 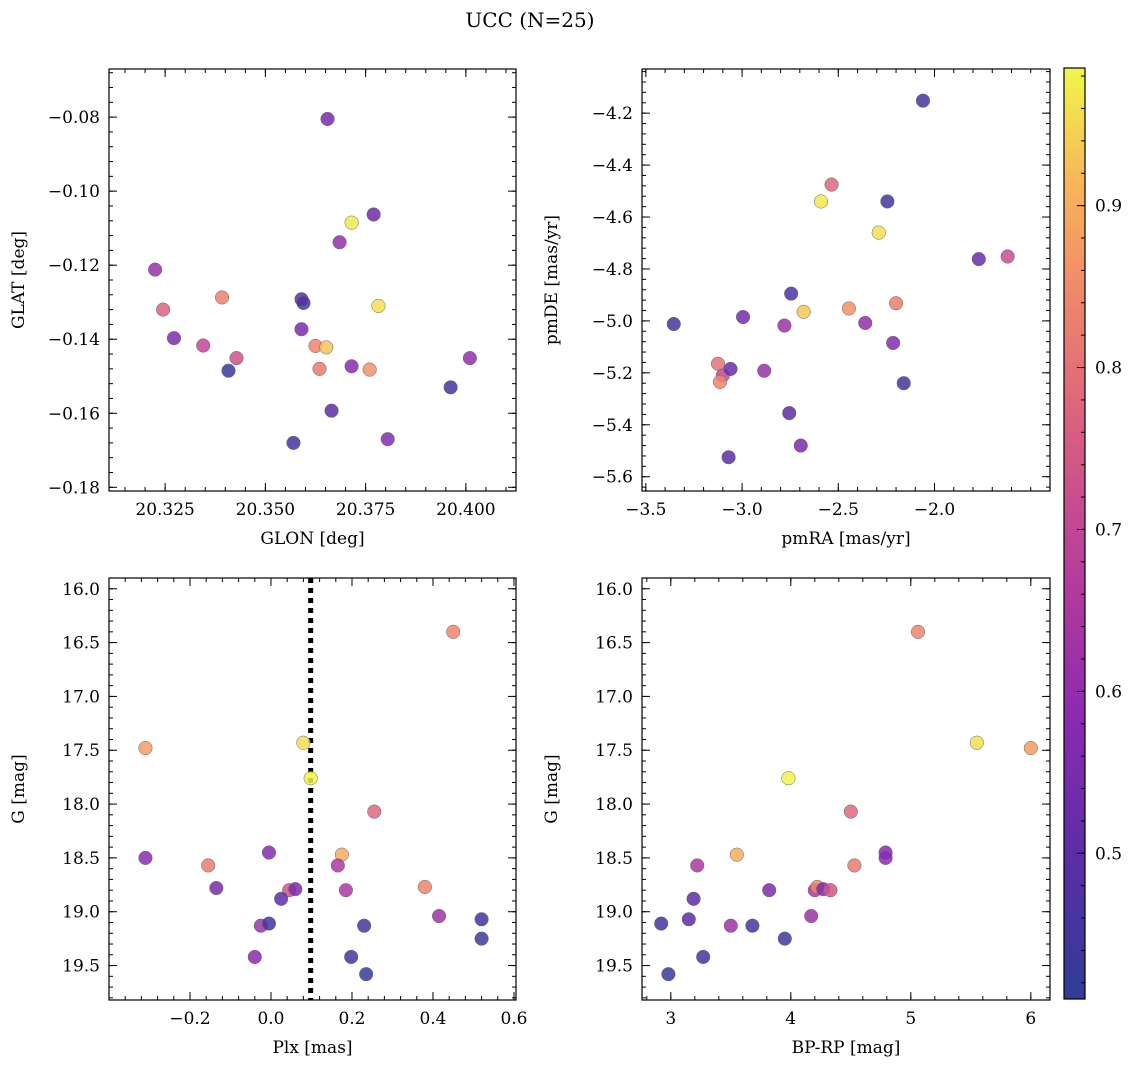 I want to click on colorbar-tick-label: 0.9, so click(x=1108, y=207).